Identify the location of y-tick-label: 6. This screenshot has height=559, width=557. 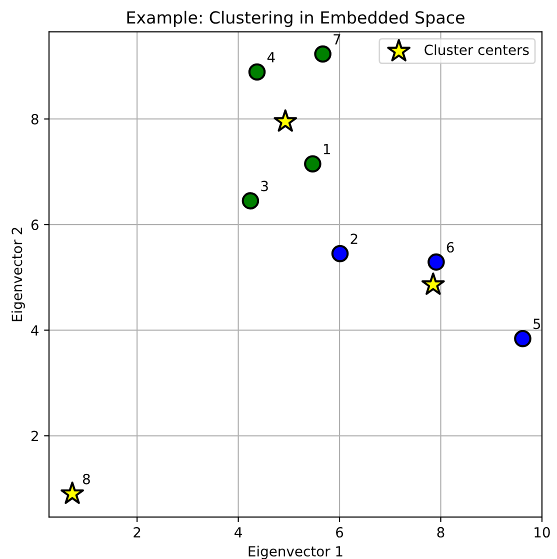
(34, 225).